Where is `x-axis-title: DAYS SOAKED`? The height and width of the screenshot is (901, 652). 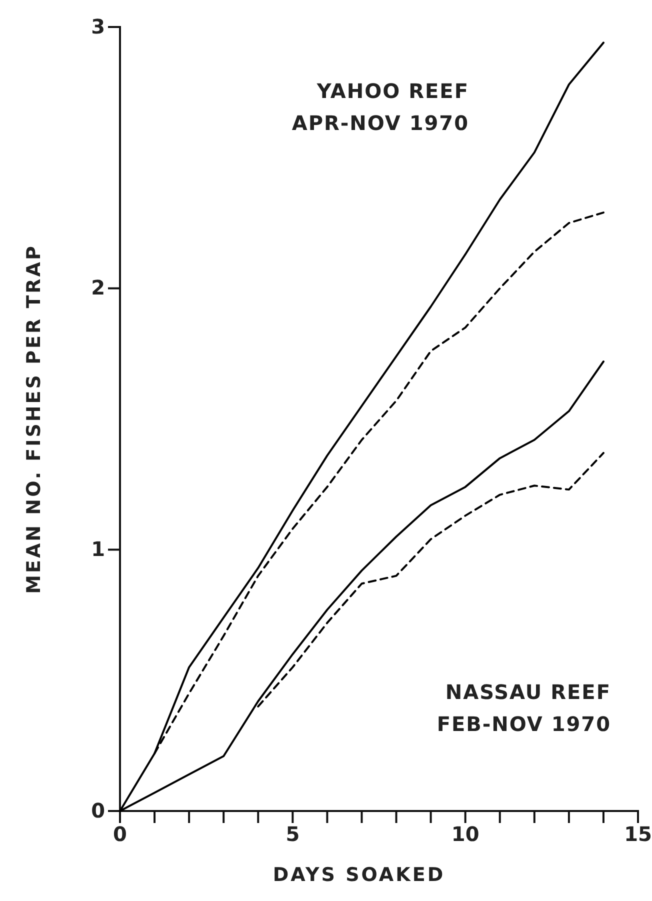 x-axis-title: DAYS SOAKED is located at coordinates (359, 875).